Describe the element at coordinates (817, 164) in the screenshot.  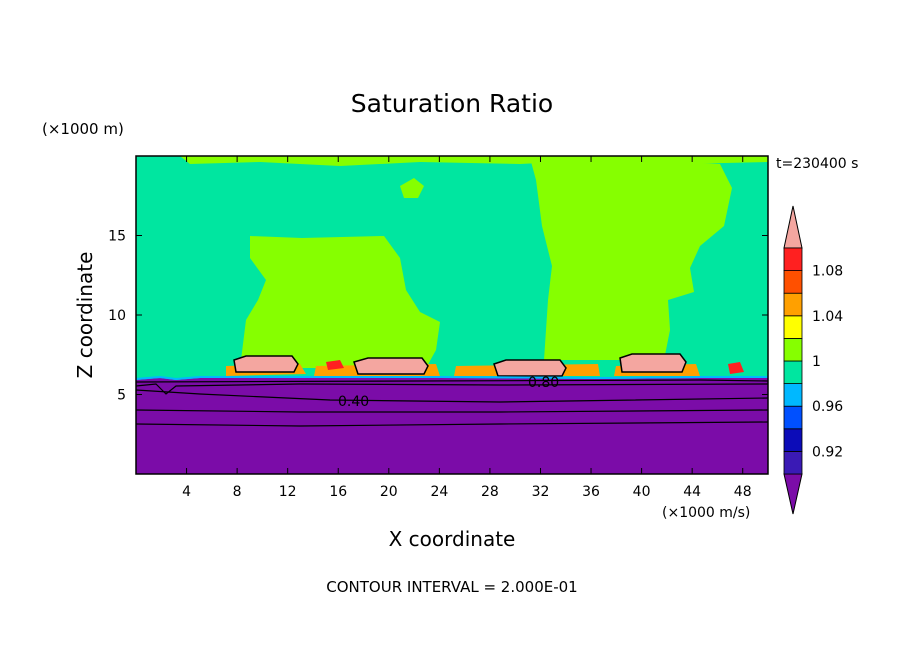
I see `time-label: t=230400 s` at that location.